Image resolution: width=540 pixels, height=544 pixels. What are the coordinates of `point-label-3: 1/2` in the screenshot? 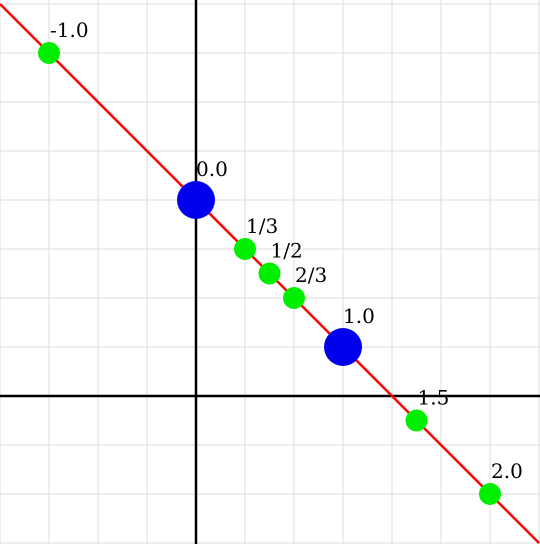 It's located at (287, 251).